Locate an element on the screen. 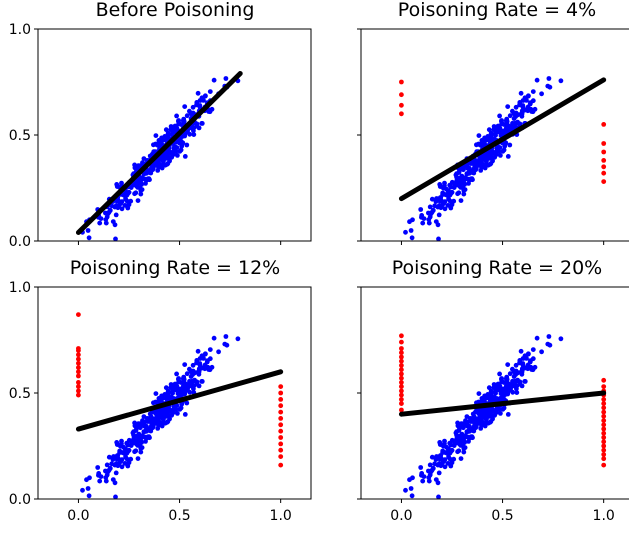 This screenshot has height=538, width=629. y-tick-label: 1.0 is located at coordinates (20, 288).